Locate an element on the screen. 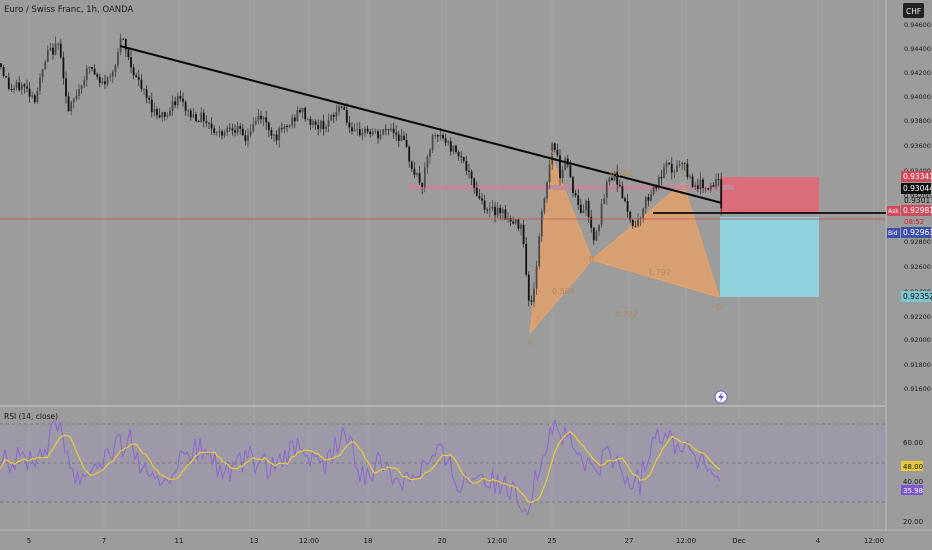  stop-loss-zone is located at coordinates (769, 195).